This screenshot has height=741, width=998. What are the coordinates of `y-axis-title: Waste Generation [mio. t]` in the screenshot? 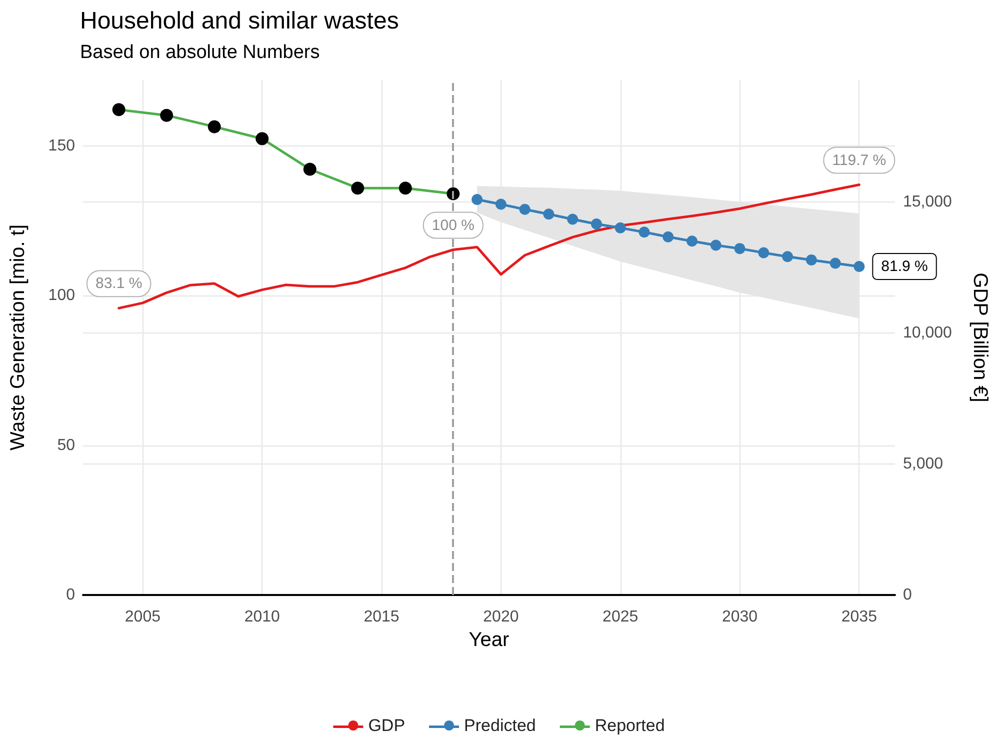 It's located at (18, 337).